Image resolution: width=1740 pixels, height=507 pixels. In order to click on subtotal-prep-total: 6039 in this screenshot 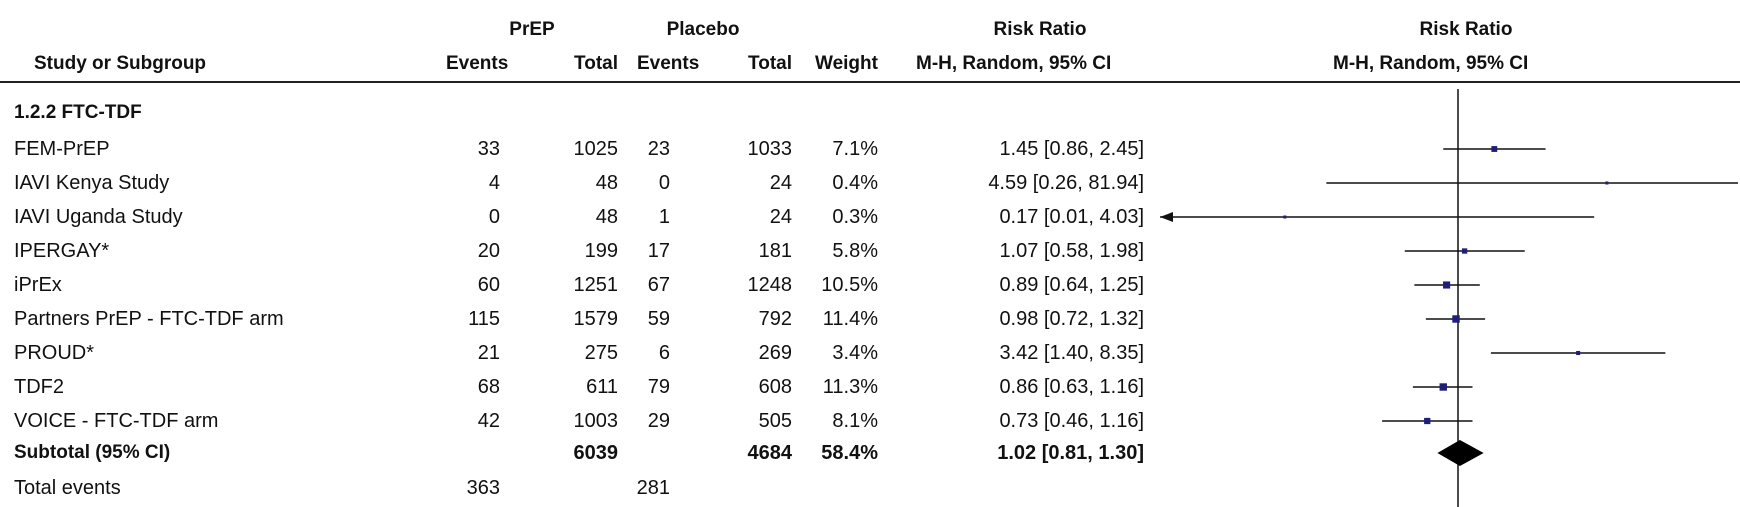, I will do `click(596, 453)`.